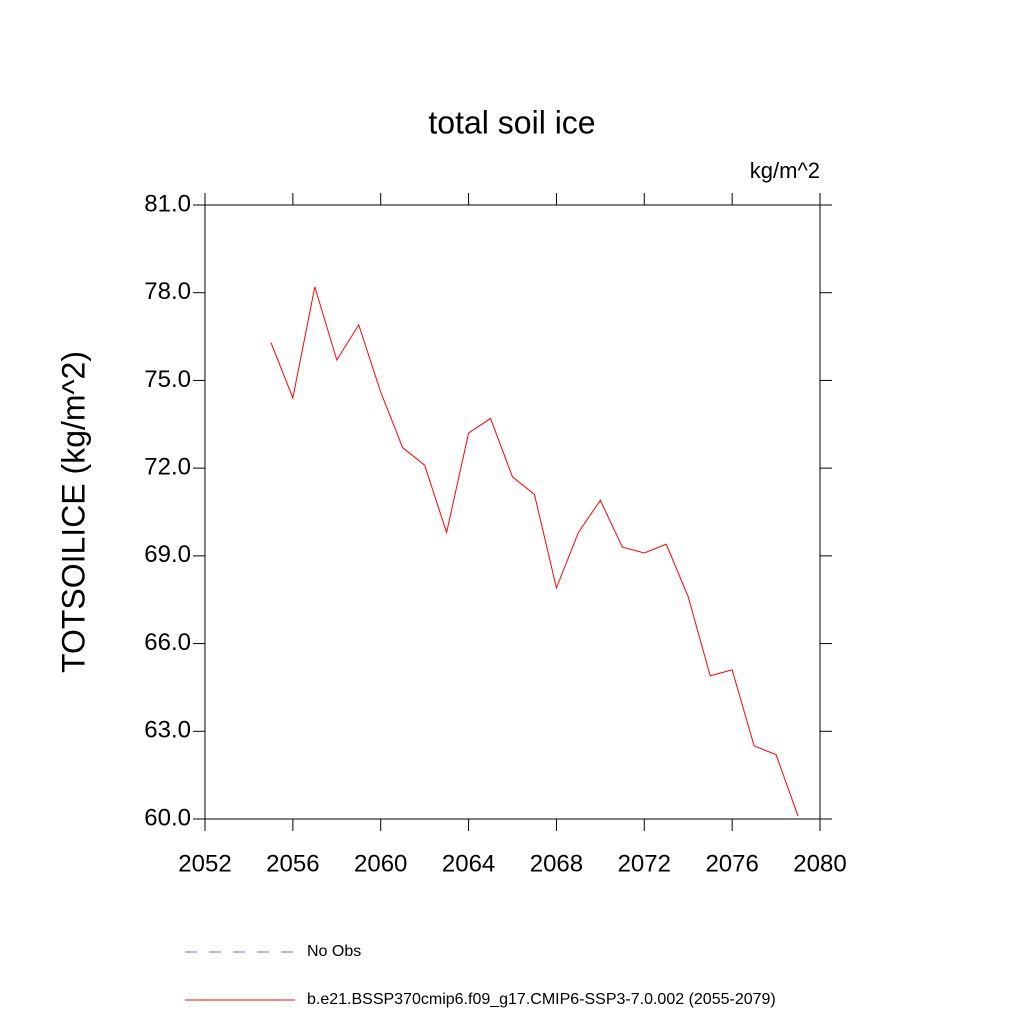 This screenshot has height=1024, width=1024. I want to click on x-tick-label: 2080, so click(819, 863).